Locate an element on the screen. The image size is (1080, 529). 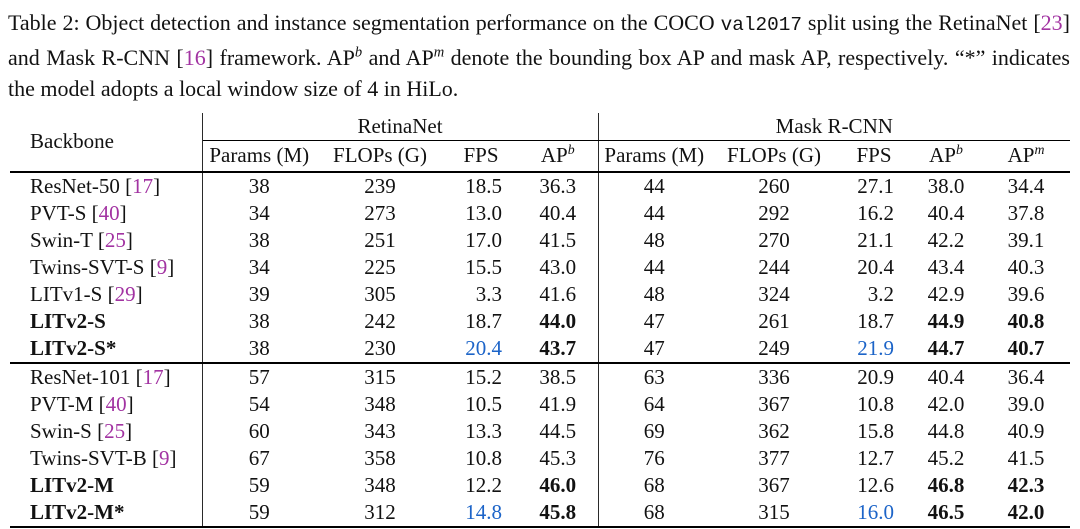
maskrcnn-apb-cell: 44.9 is located at coordinates (946, 320).